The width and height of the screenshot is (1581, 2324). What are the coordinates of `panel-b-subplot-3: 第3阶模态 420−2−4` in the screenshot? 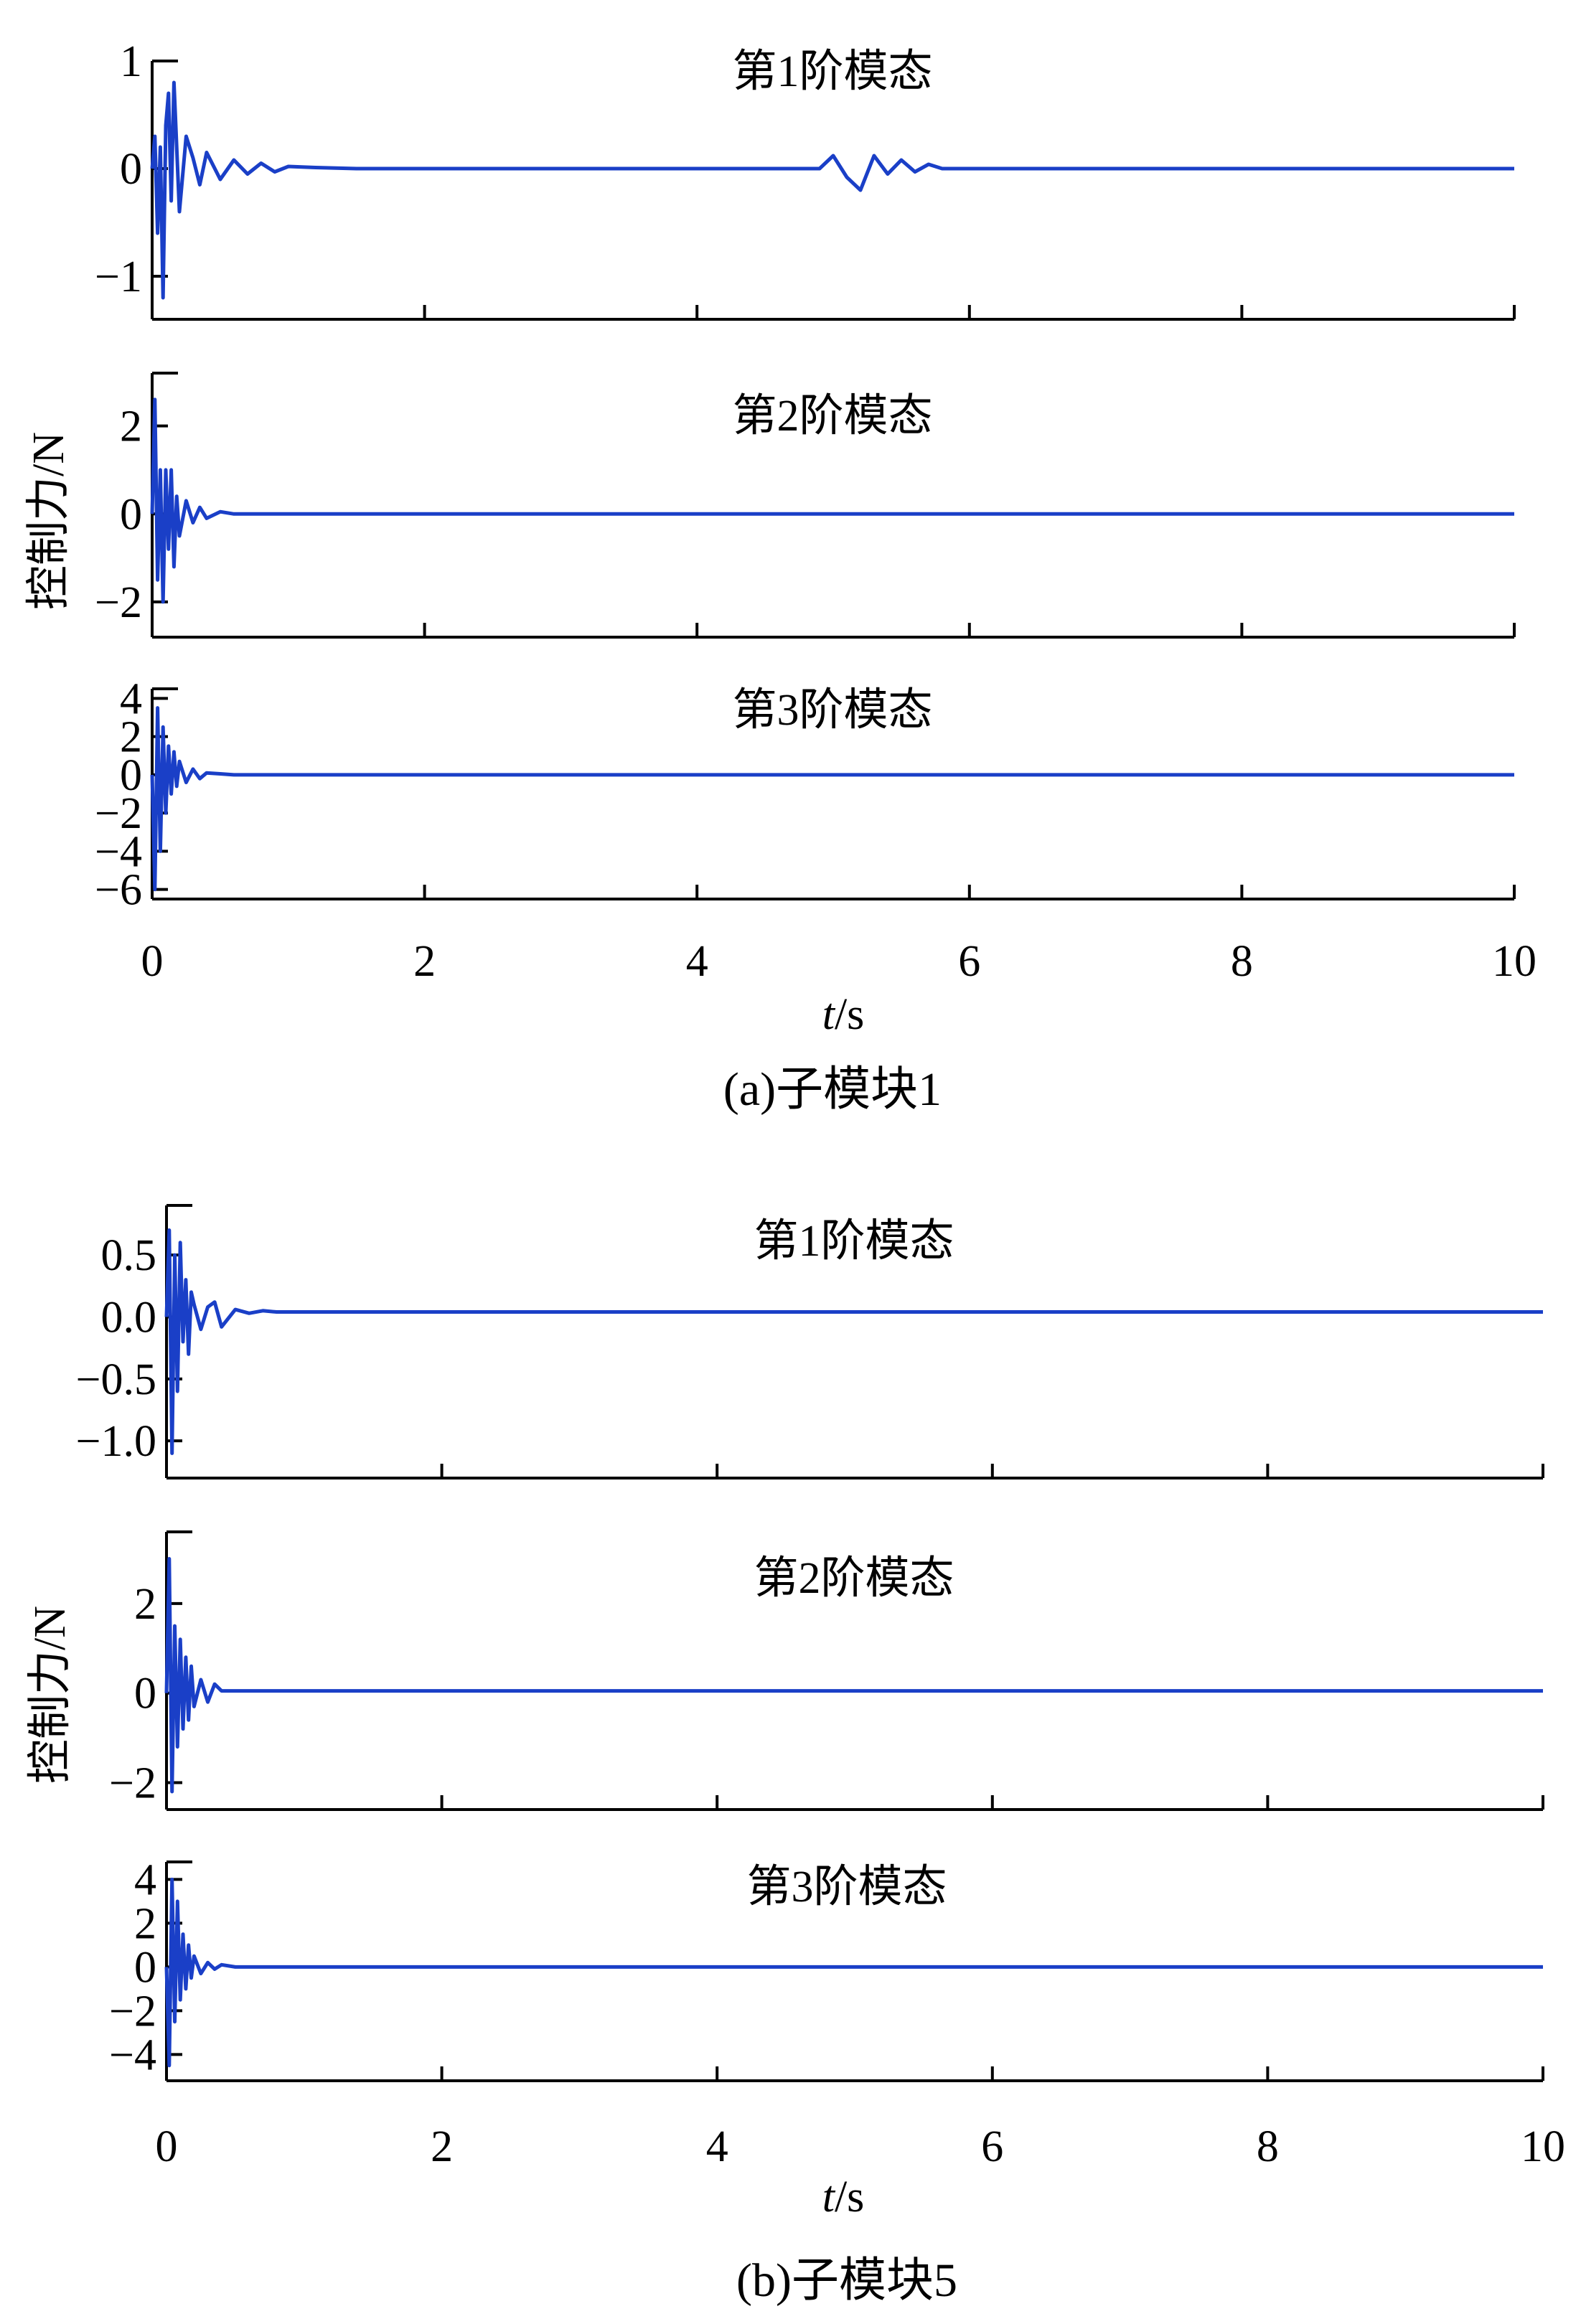 It's located at (826, 1968).